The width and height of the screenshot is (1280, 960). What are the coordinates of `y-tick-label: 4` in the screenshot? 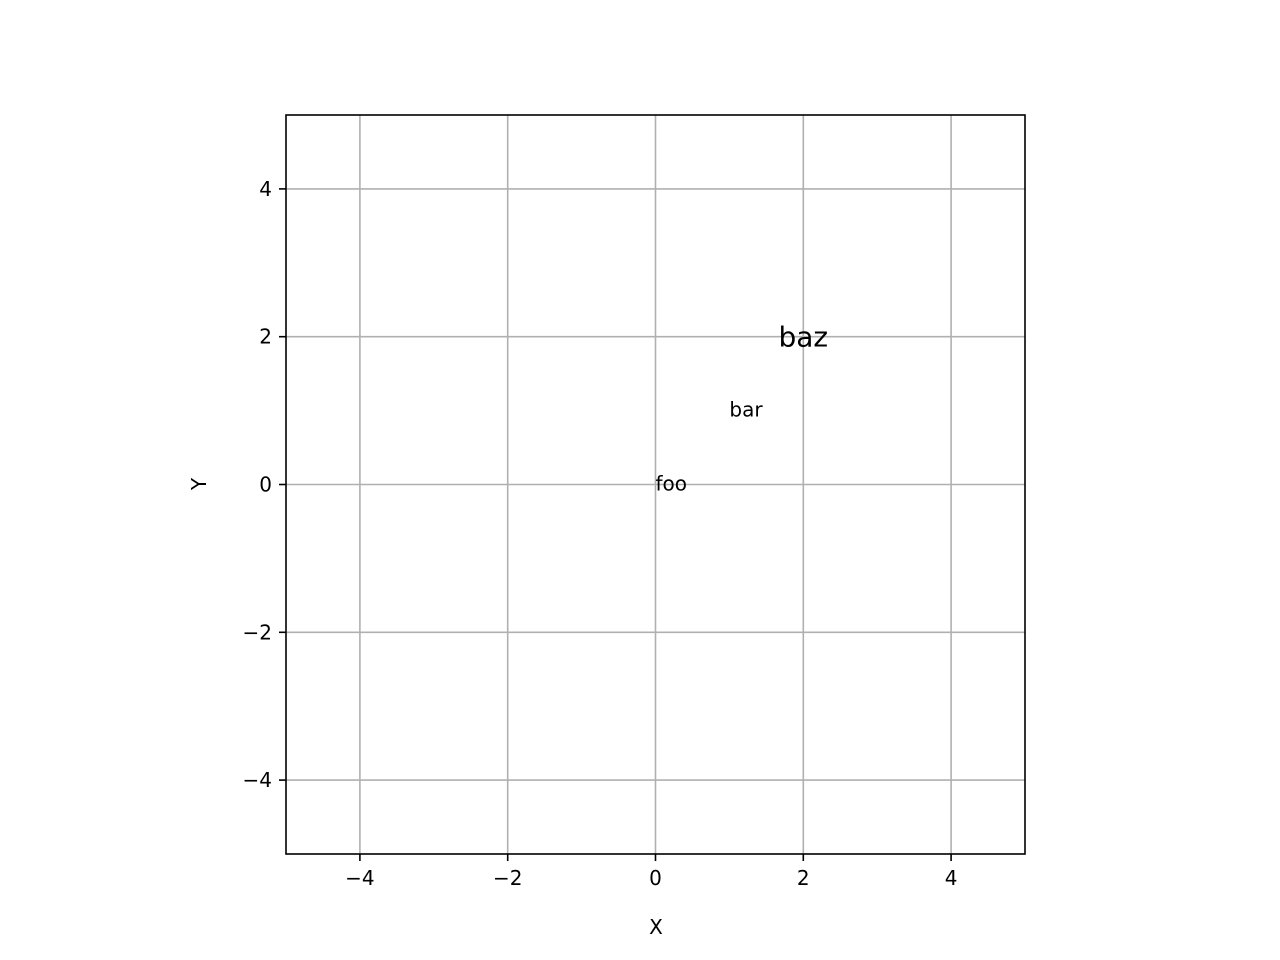 It's located at (265, 189).